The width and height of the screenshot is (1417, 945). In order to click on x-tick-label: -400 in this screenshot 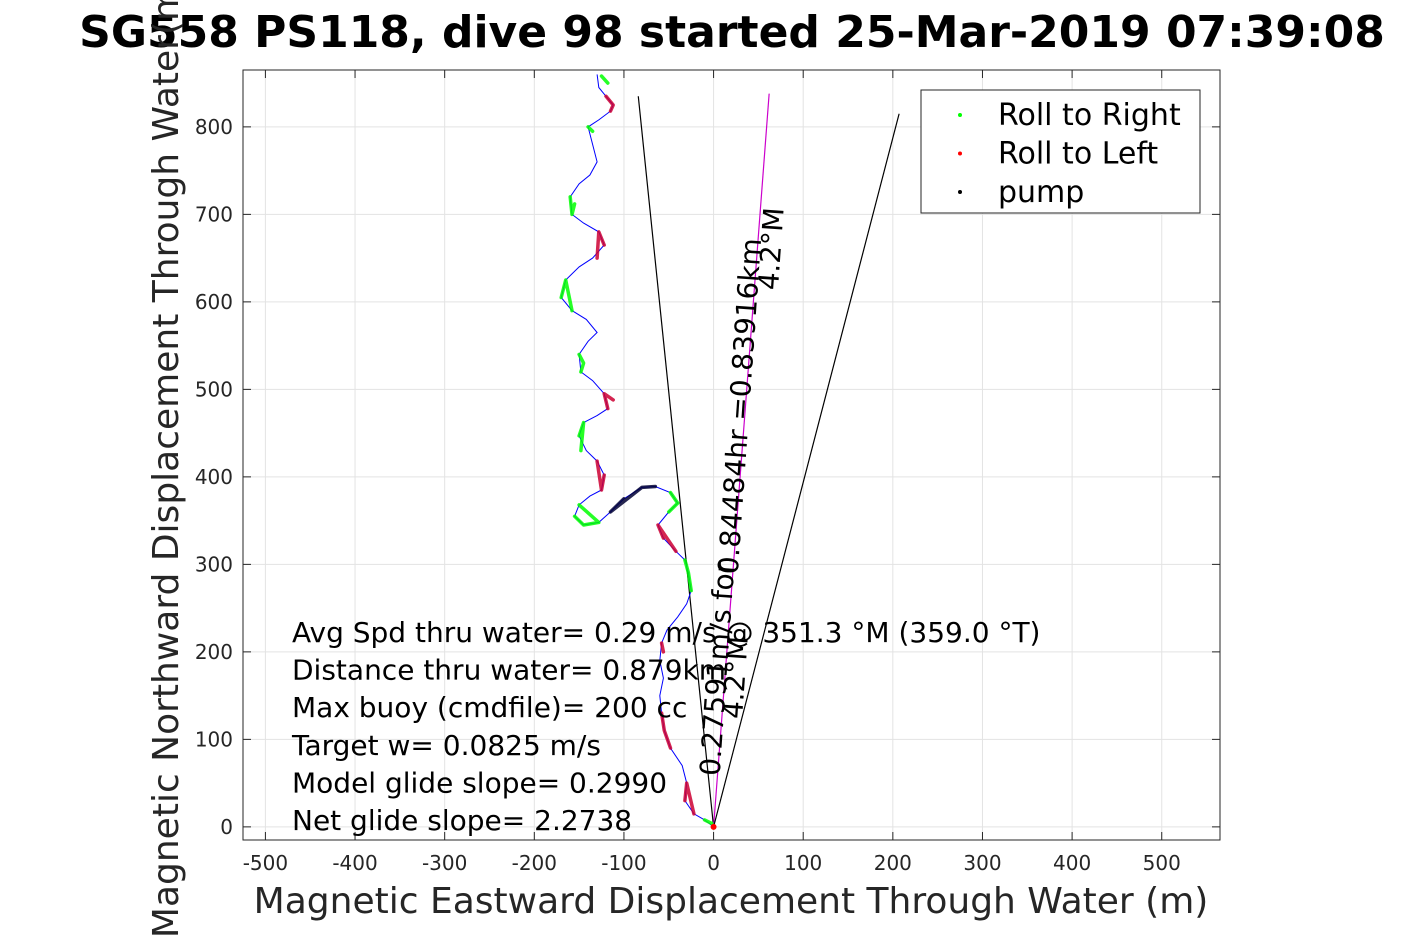, I will do `click(354, 863)`.